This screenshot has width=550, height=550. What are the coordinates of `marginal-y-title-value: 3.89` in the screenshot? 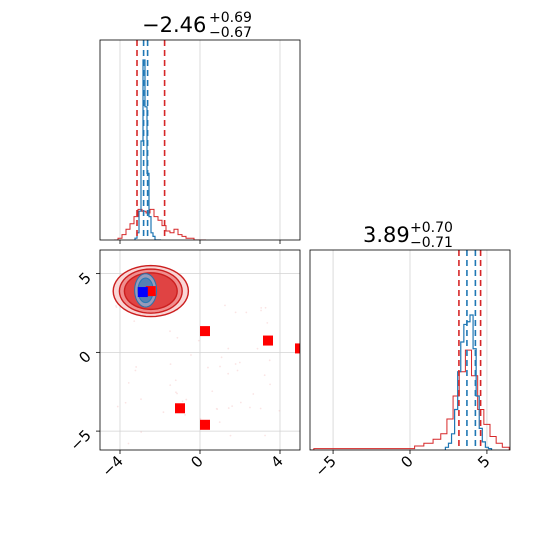 It's located at (386, 235).